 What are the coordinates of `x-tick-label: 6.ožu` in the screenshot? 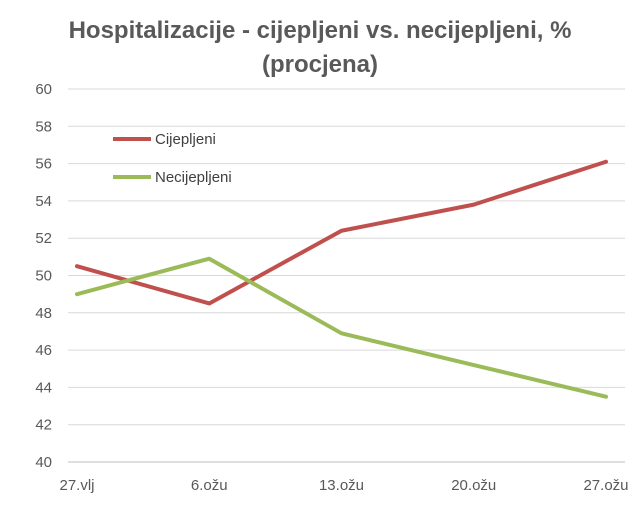 It's located at (209, 485).